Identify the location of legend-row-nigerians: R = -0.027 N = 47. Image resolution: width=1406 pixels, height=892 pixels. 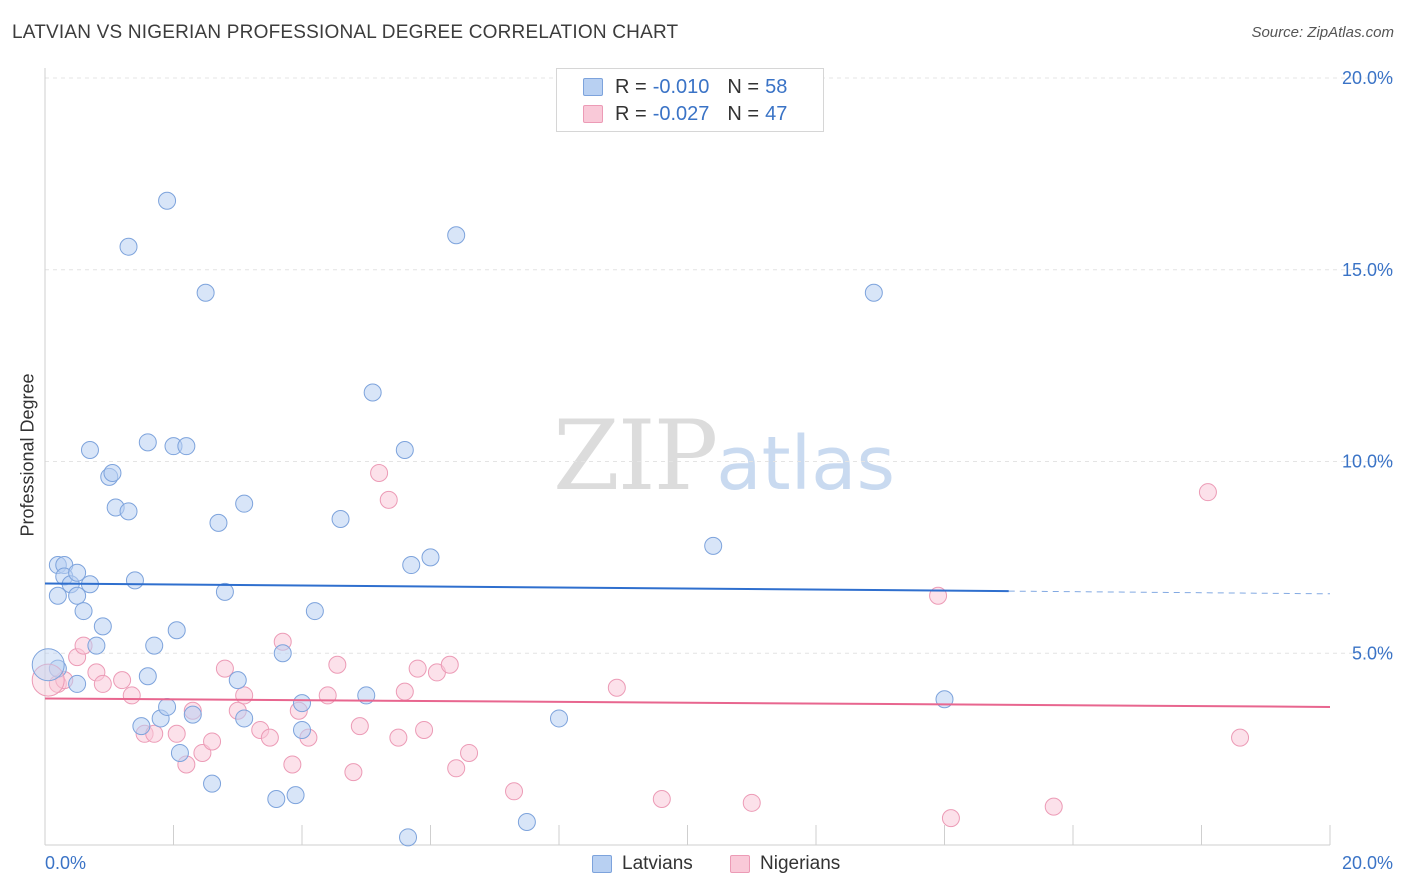
(685, 114).